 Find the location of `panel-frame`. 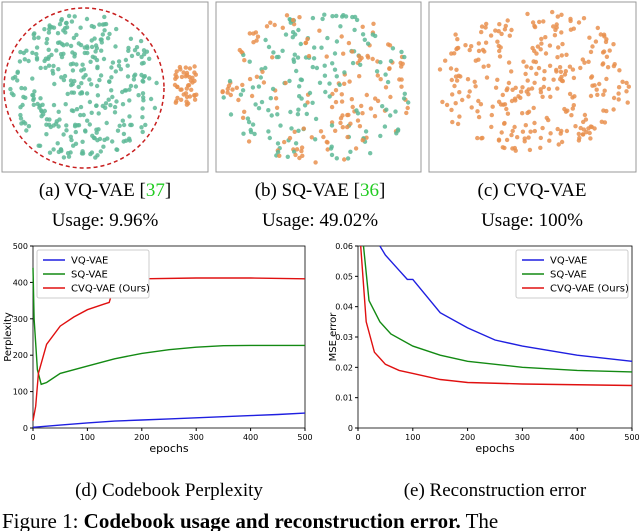

panel-frame is located at coordinates (318, 87).